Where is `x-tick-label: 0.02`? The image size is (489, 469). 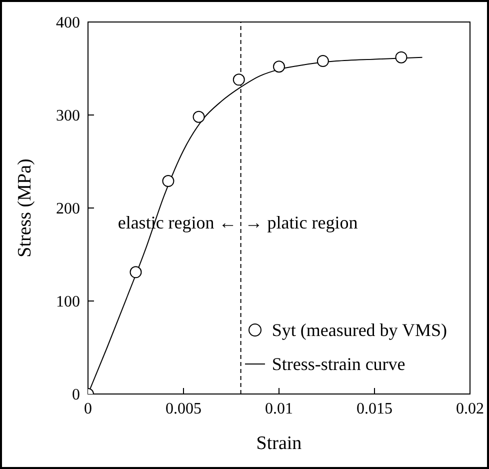 x-tick-label: 0.02 is located at coordinates (470, 409).